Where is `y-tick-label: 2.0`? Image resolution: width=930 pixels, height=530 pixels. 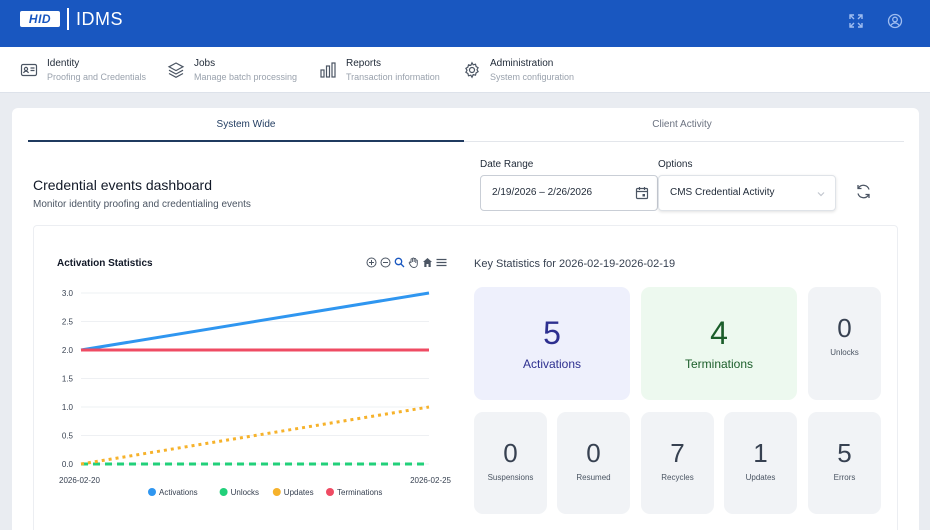 y-tick-label: 2.0 is located at coordinates (68, 350).